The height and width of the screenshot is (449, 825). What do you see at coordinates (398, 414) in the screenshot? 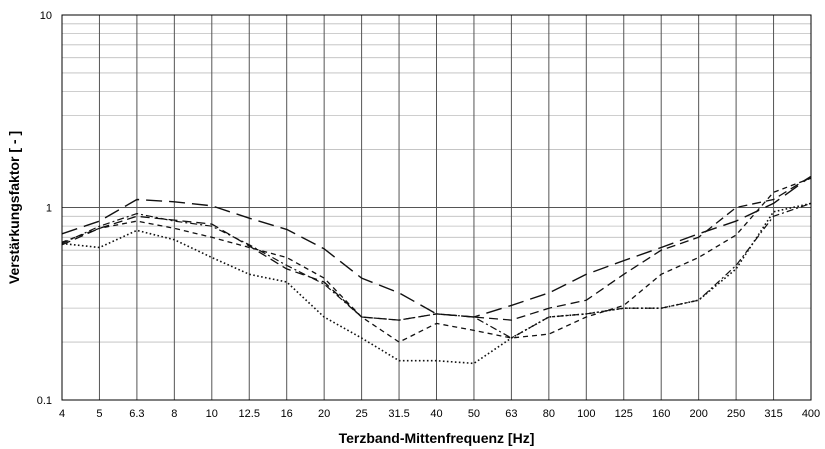
I see `x-tick-label: 31.5` at bounding box center [398, 414].